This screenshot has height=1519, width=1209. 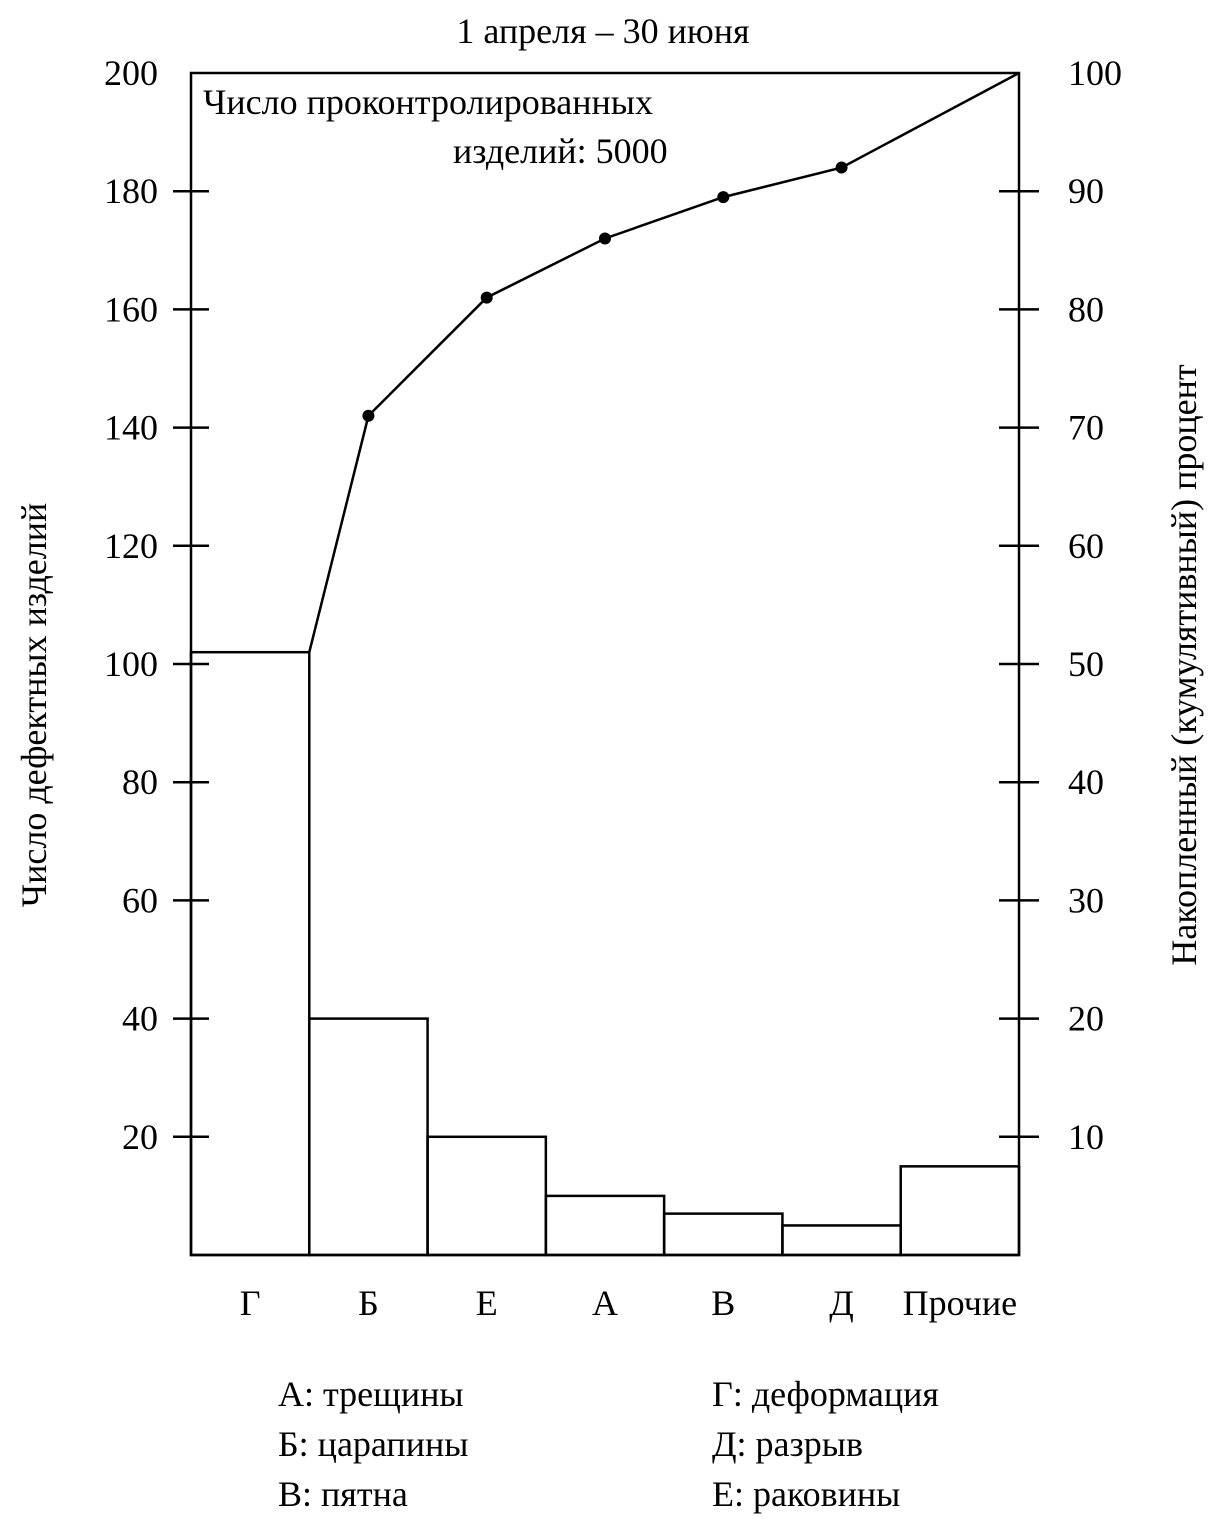 What do you see at coordinates (1086, 191) in the screenshot?
I see `y2-tick-label-9: 90` at bounding box center [1086, 191].